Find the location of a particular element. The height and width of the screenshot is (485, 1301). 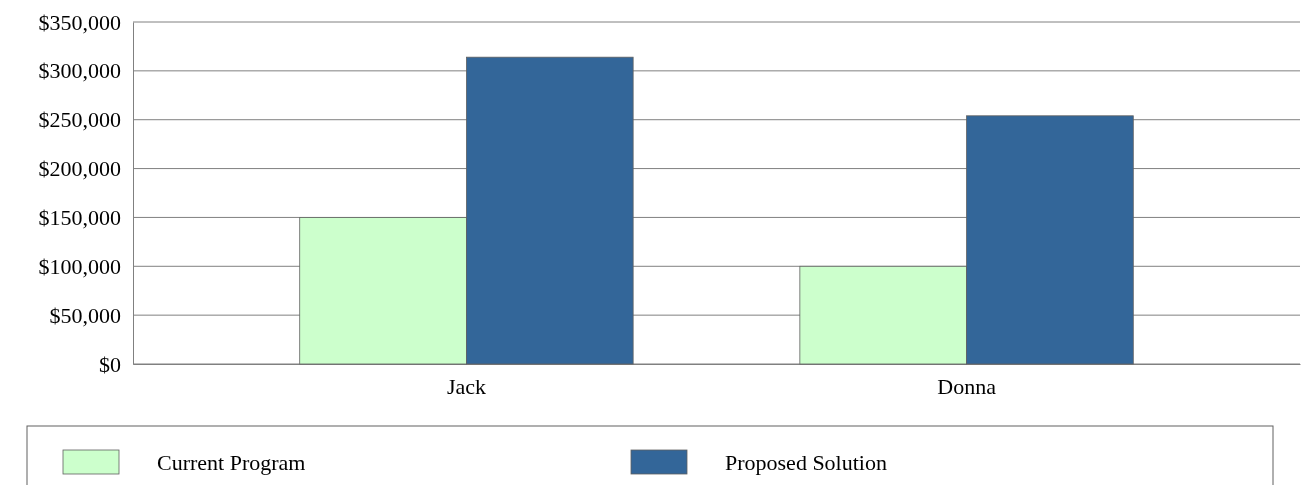

y-tick-label: $0 is located at coordinates (110, 364).